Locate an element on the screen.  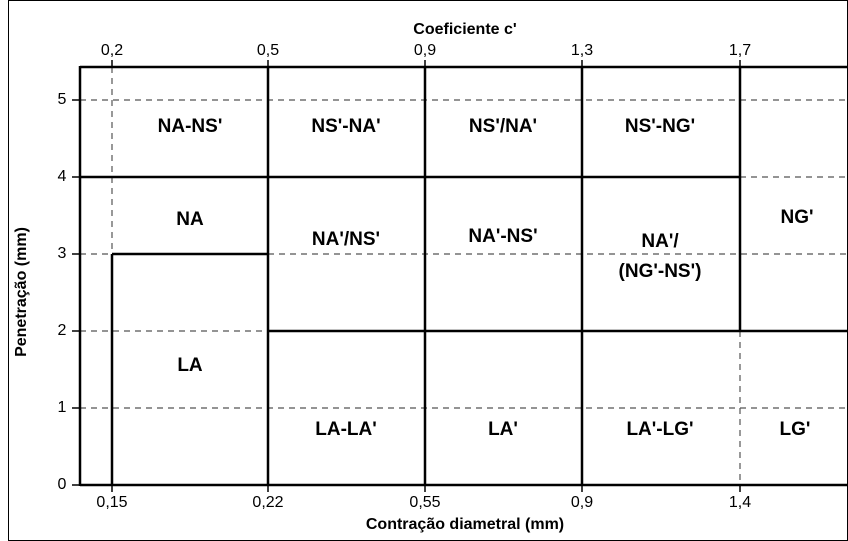
region-label: LA' is located at coordinates (503, 429).